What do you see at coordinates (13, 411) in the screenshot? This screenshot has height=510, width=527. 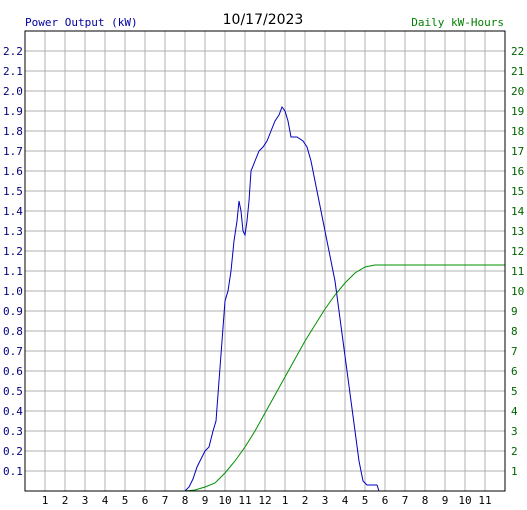 I see `left-tick-label: 0.4` at bounding box center [13, 411].